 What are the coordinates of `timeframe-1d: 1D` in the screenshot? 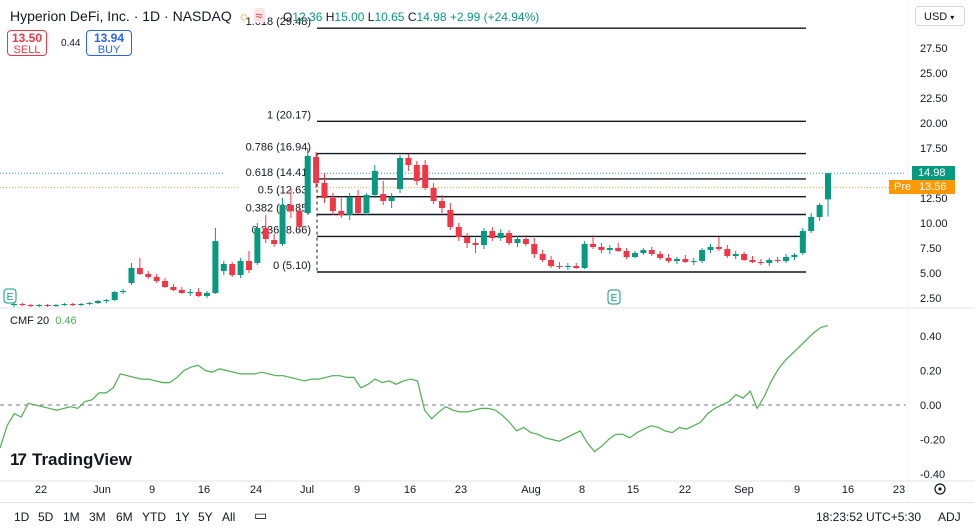 It's located at (22, 517).